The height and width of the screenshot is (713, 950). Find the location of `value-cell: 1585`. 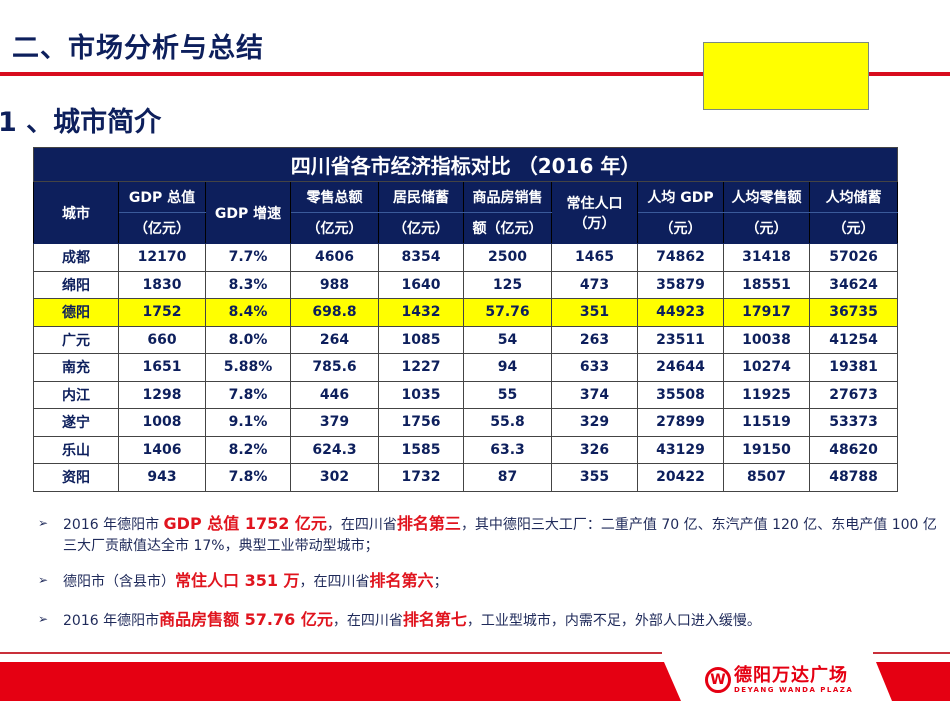

value-cell: 1585 is located at coordinates (421, 449).